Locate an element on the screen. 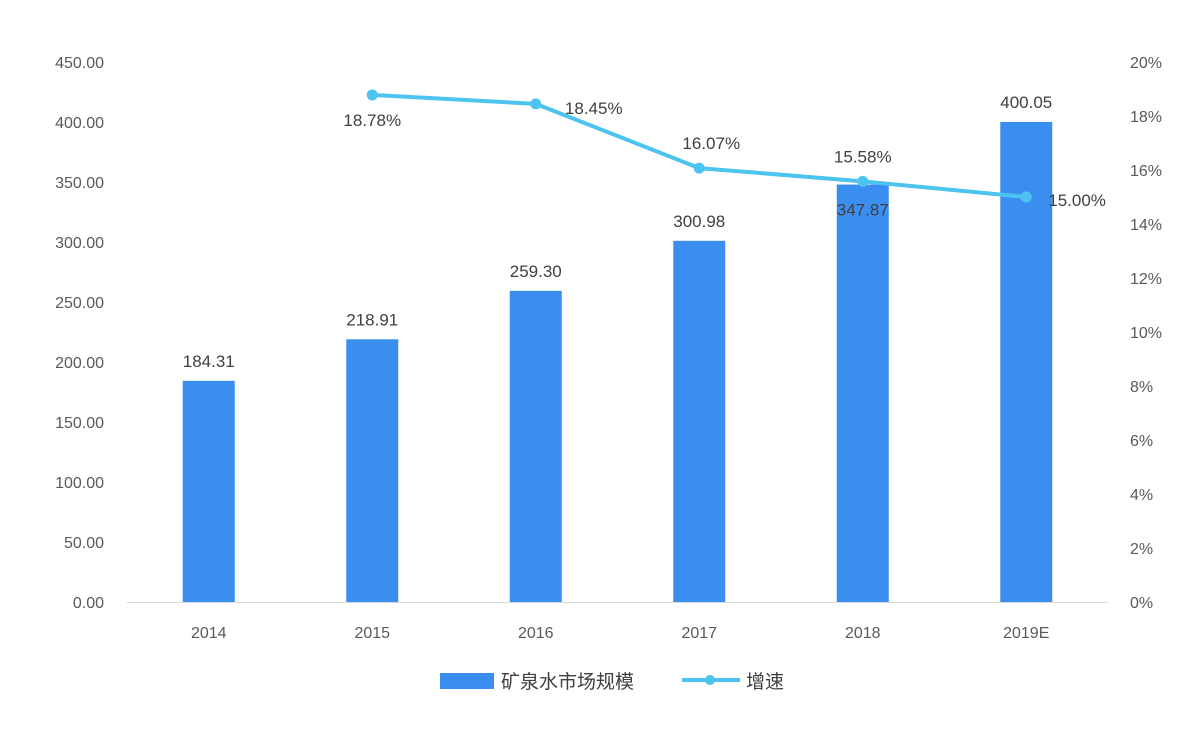 The width and height of the screenshot is (1186, 737). bar-value-label: 347.87 is located at coordinates (863, 210).